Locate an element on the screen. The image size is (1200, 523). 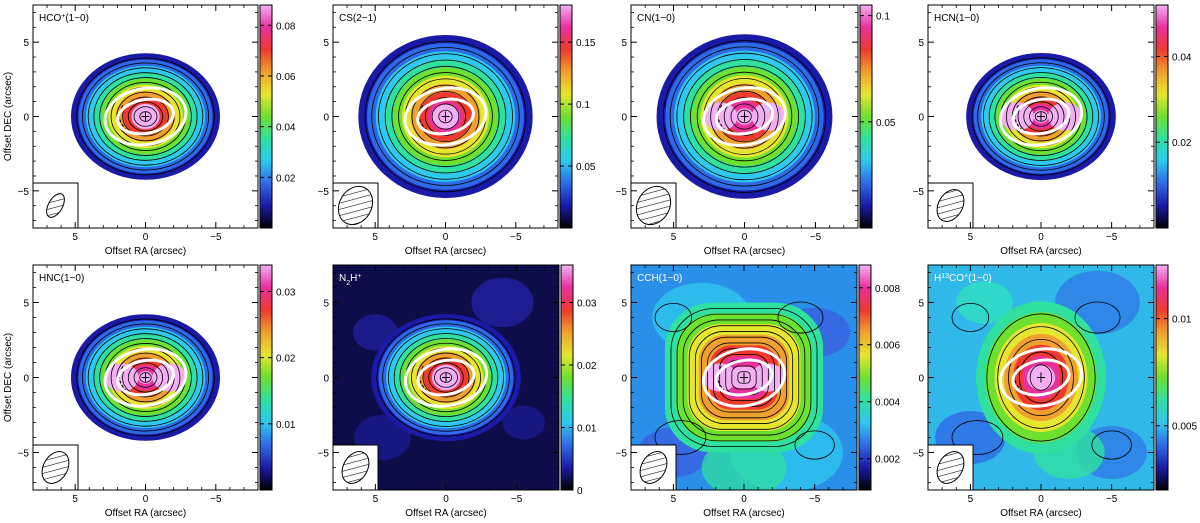
y-tick-label: 0 is located at coordinates (326, 118).